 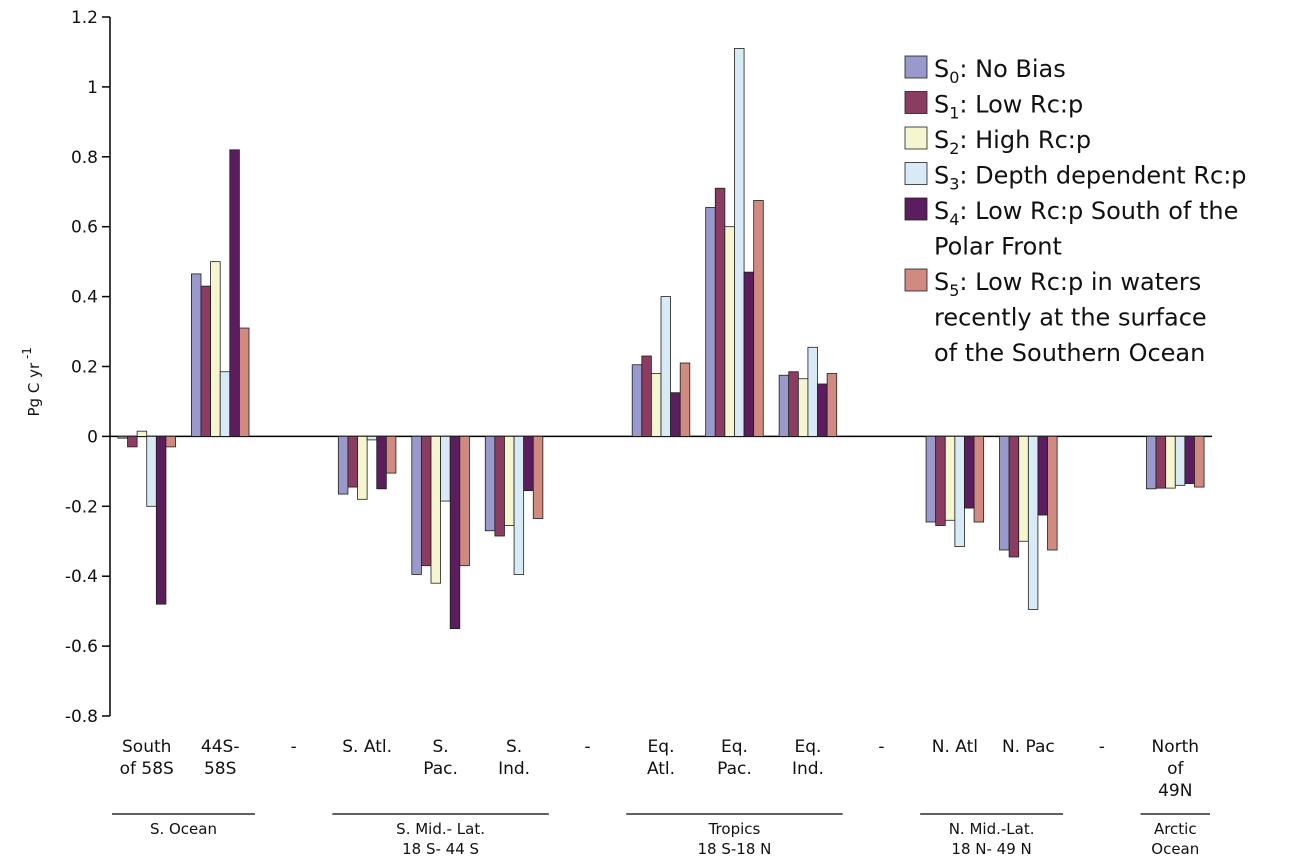 I want to click on category-label: Atl., so click(x=661, y=769).